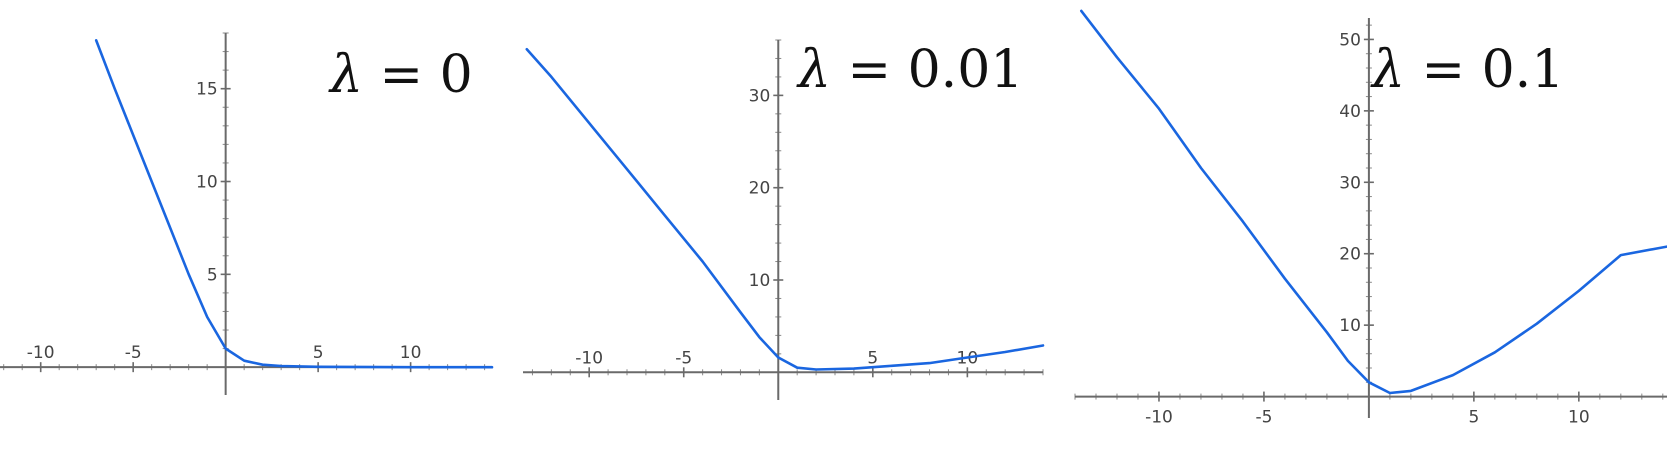 This screenshot has width=1667, height=452. Describe the element at coordinates (212, 275) in the screenshot. I see `y-tick-label: 5` at that location.